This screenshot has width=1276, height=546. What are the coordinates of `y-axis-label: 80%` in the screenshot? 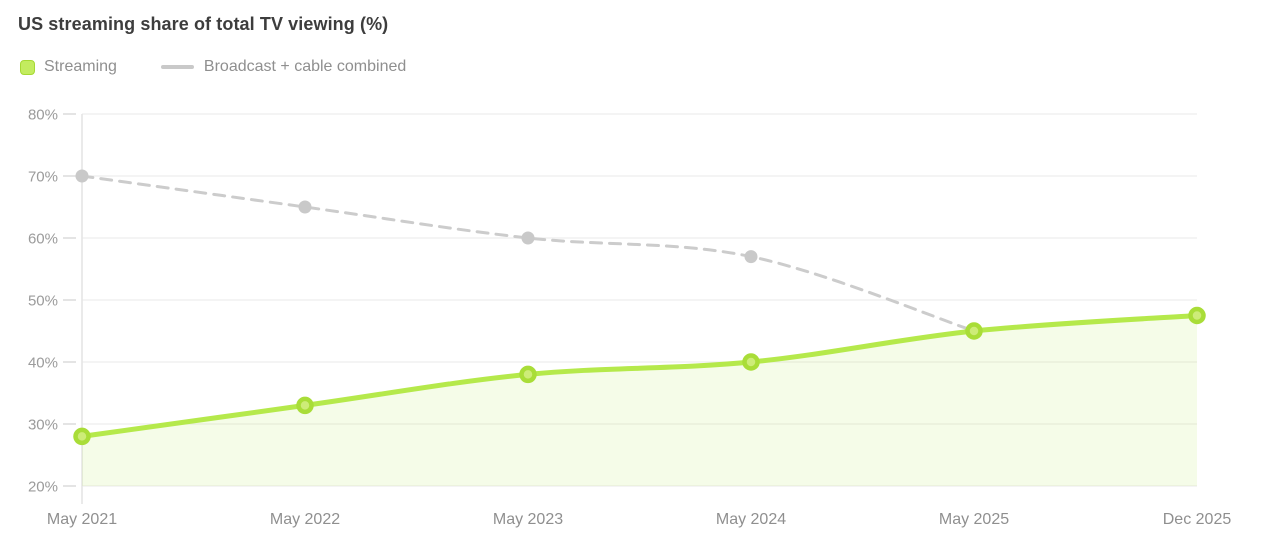 It's located at (43, 115).